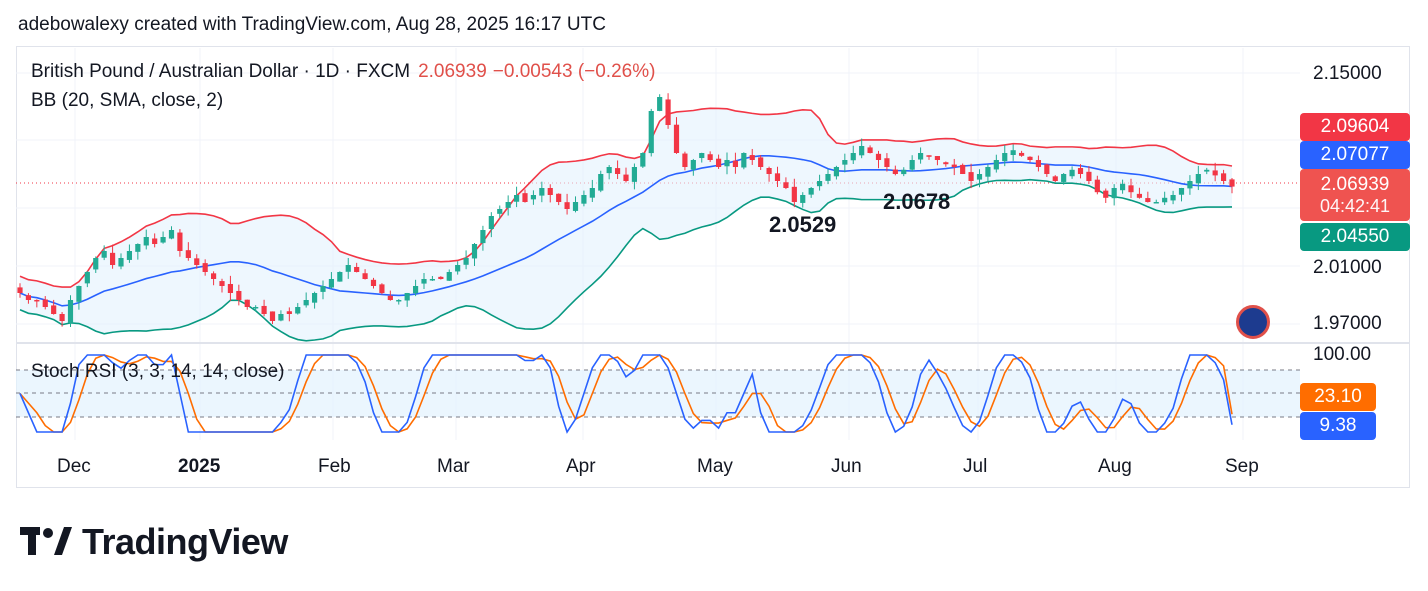 This screenshot has width=1428, height=591. I want to click on y-tick-label: 2.15000, so click(1347, 73).